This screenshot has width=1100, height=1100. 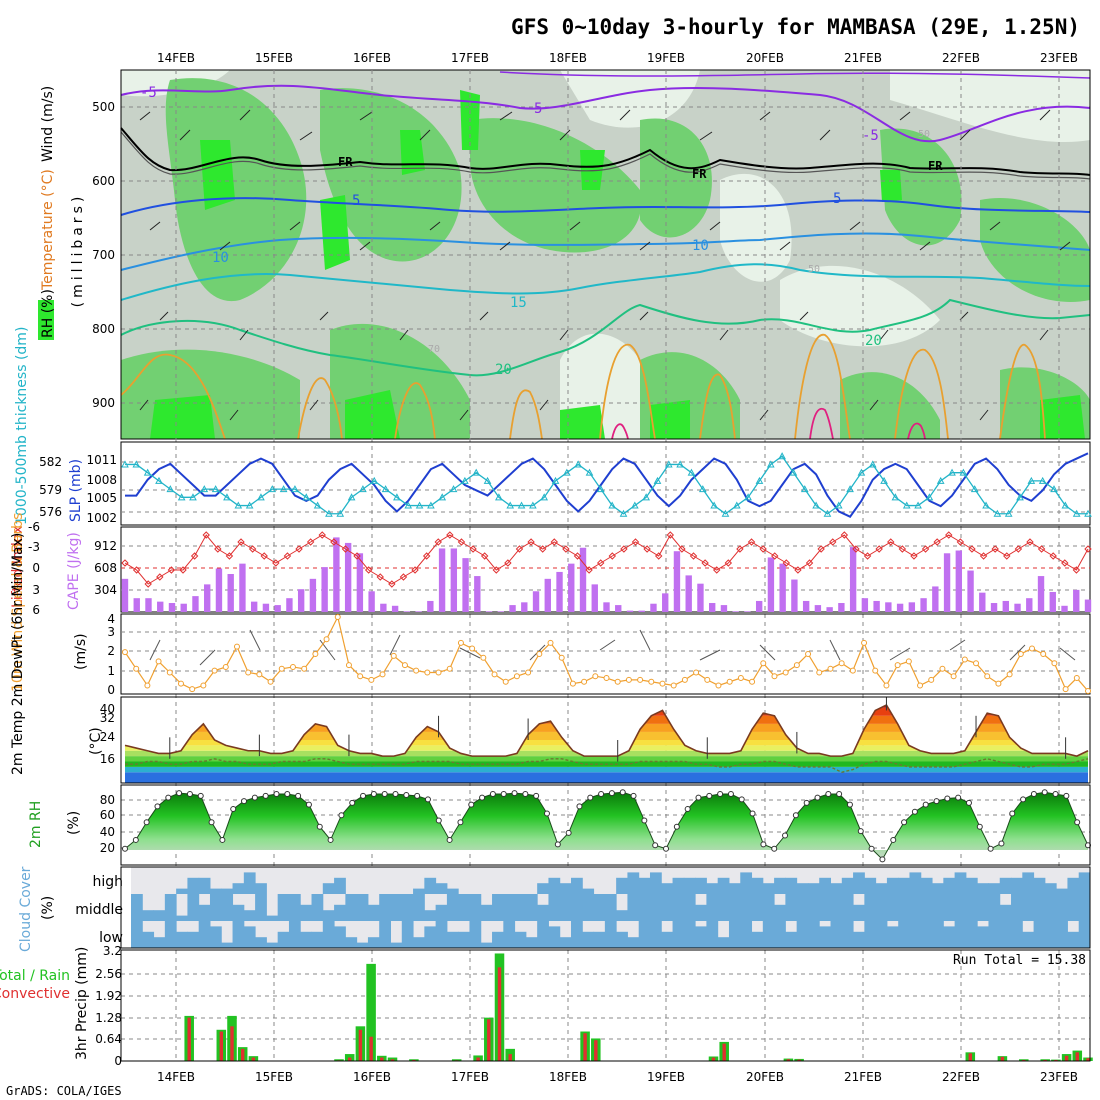 I want to click on date-label: 20FEB, so click(x=765, y=1077).